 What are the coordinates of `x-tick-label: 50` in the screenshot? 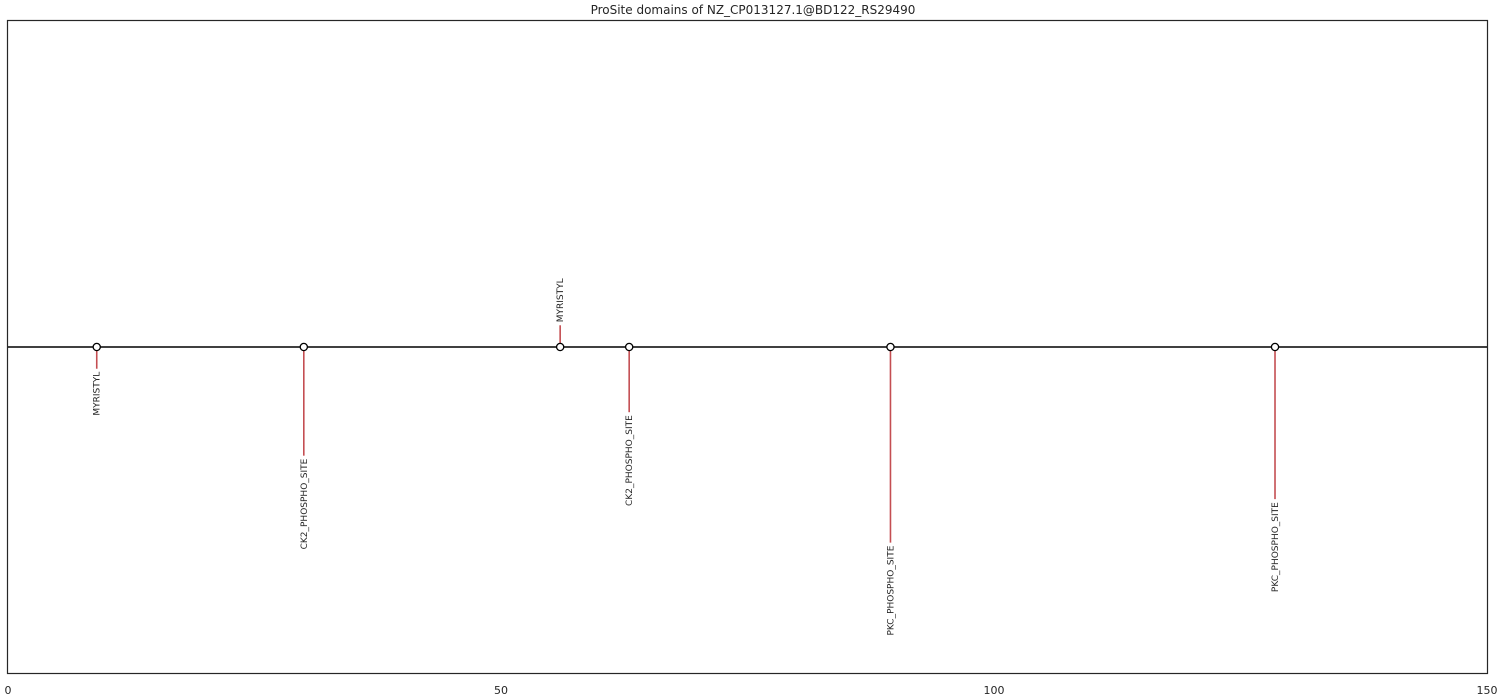 It's located at (501, 690).